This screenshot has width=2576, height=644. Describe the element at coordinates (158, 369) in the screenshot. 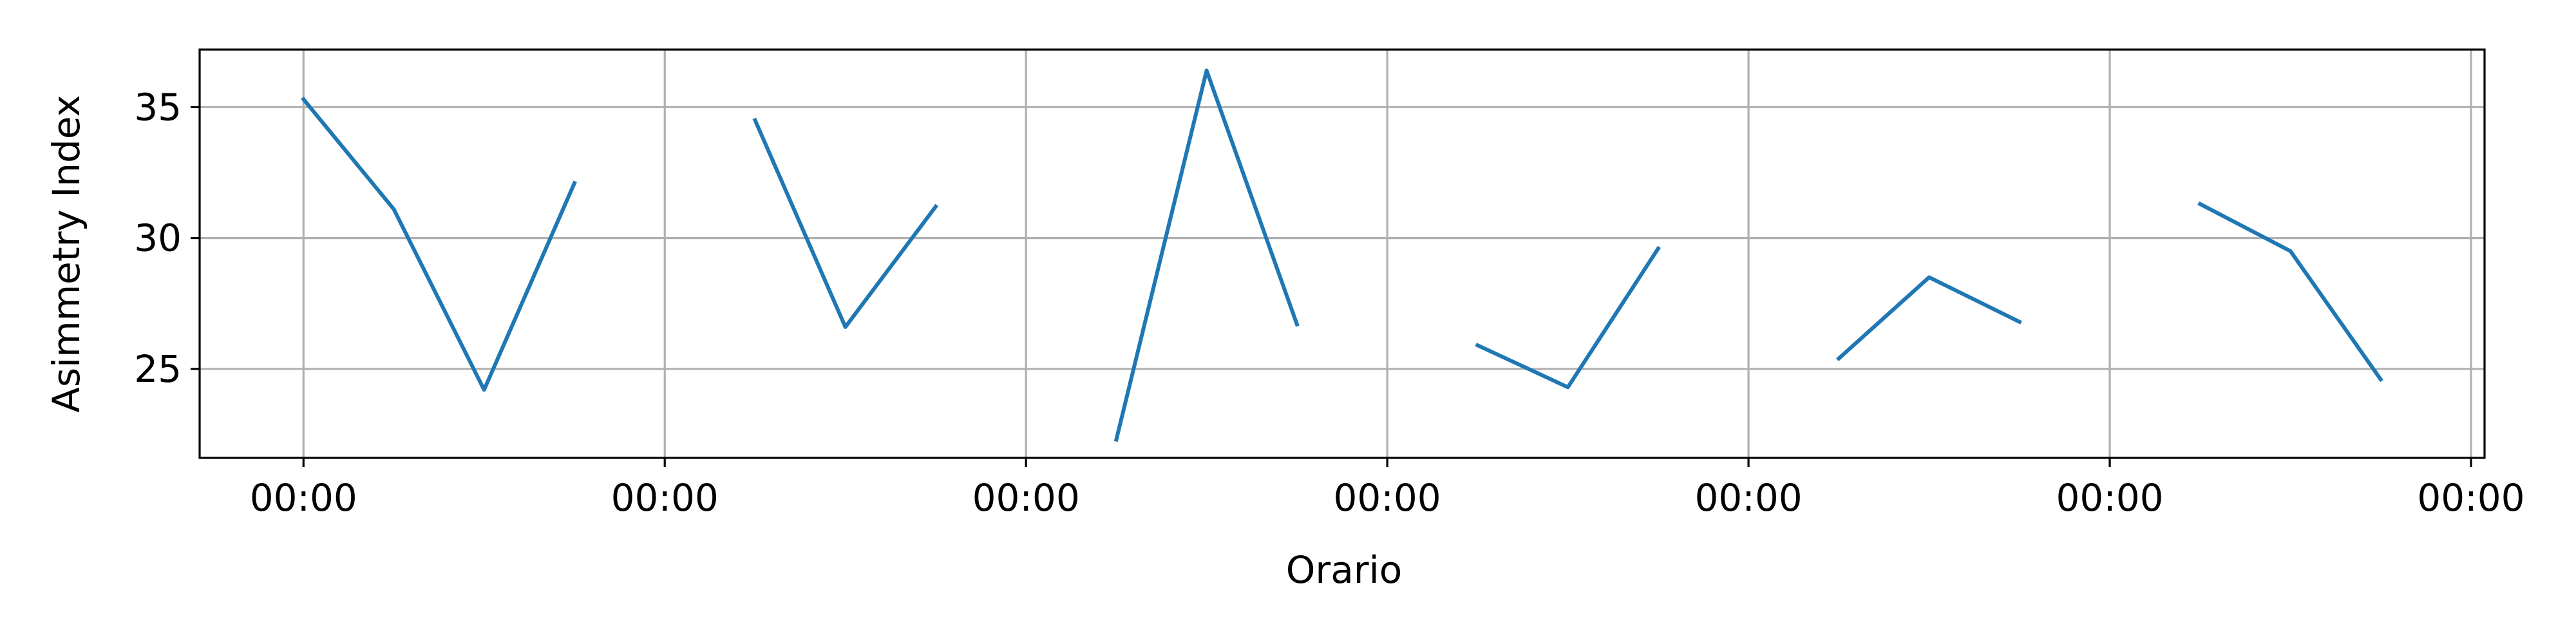

I see `y-tick-label: 25` at that location.